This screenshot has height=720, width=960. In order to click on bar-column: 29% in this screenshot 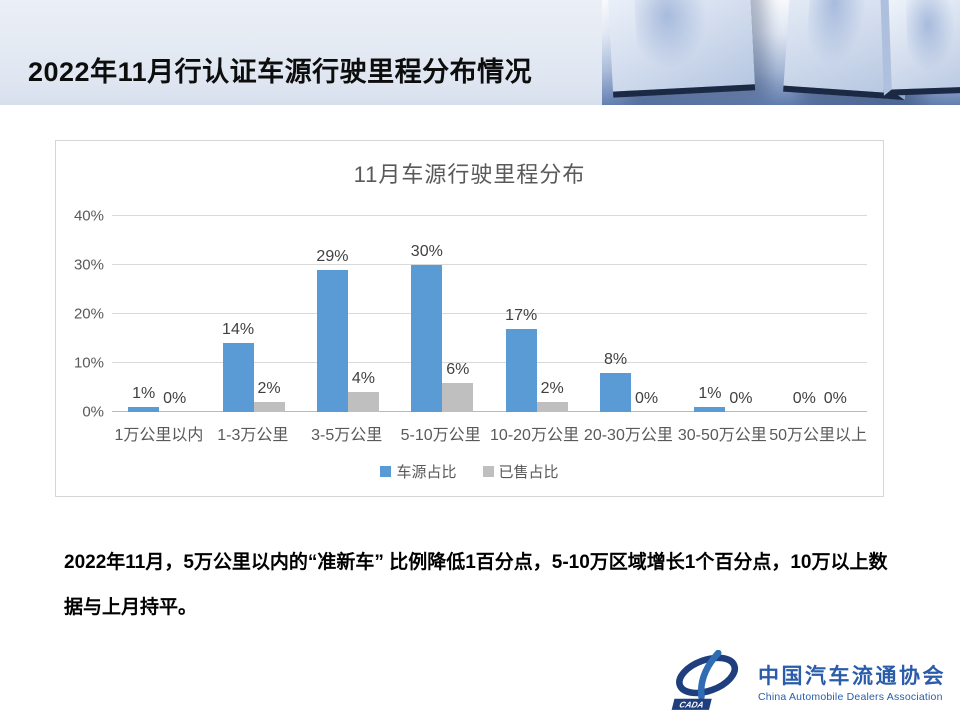, I will do `click(332, 314)`.